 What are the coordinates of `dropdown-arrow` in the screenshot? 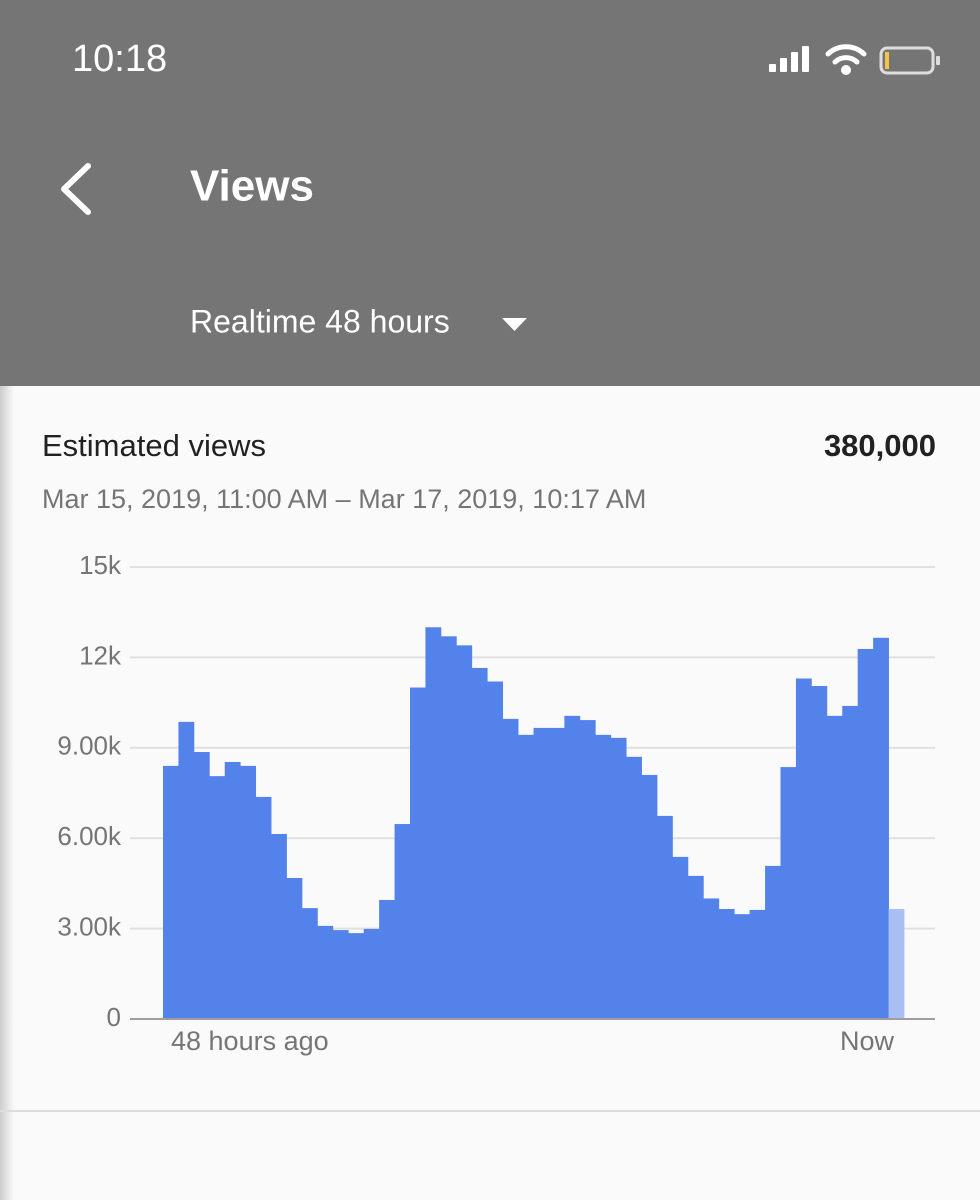 It's located at (514, 324).